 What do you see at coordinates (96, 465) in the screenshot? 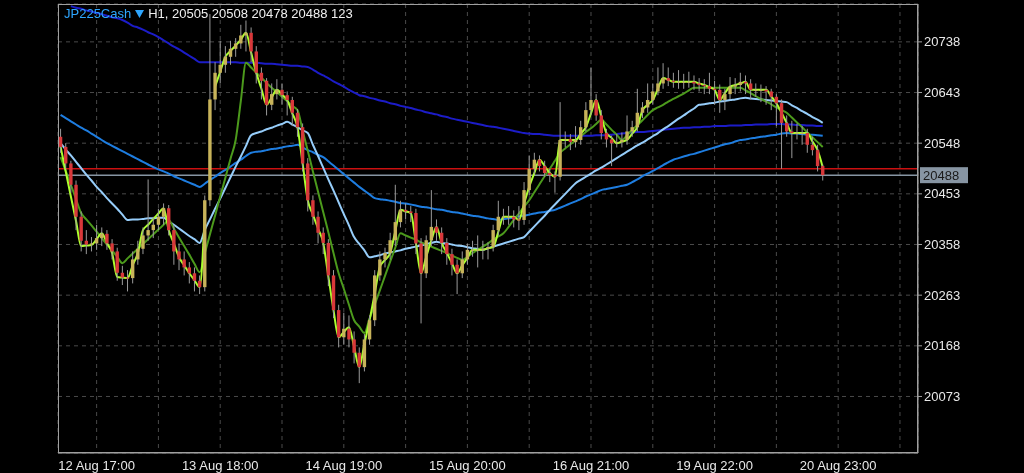
I see `x-tick-label: 12 Aug 17:00` at bounding box center [96, 465].